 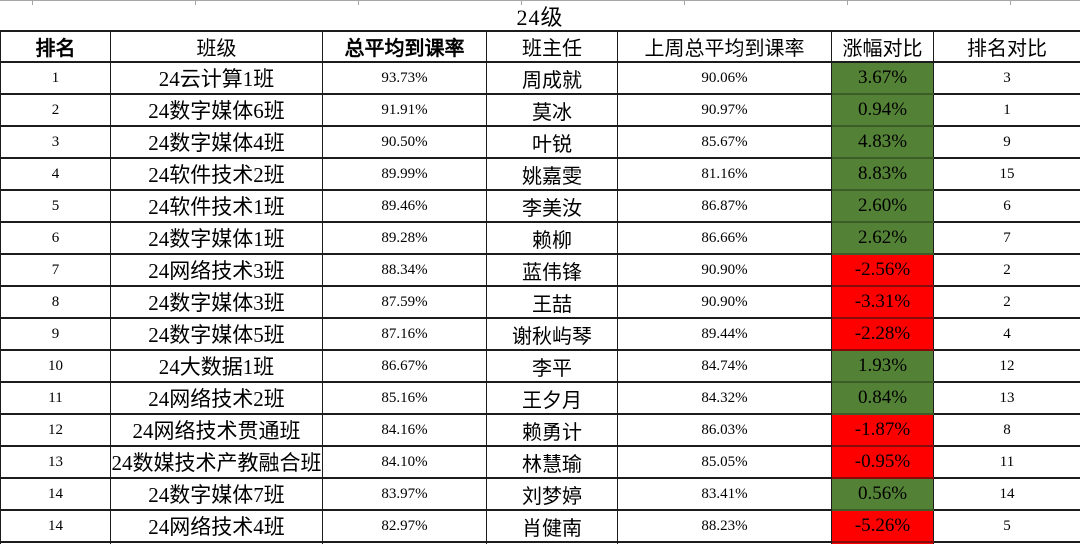 I want to click on last-week-rate-cell: 85.67%, so click(x=724, y=142).